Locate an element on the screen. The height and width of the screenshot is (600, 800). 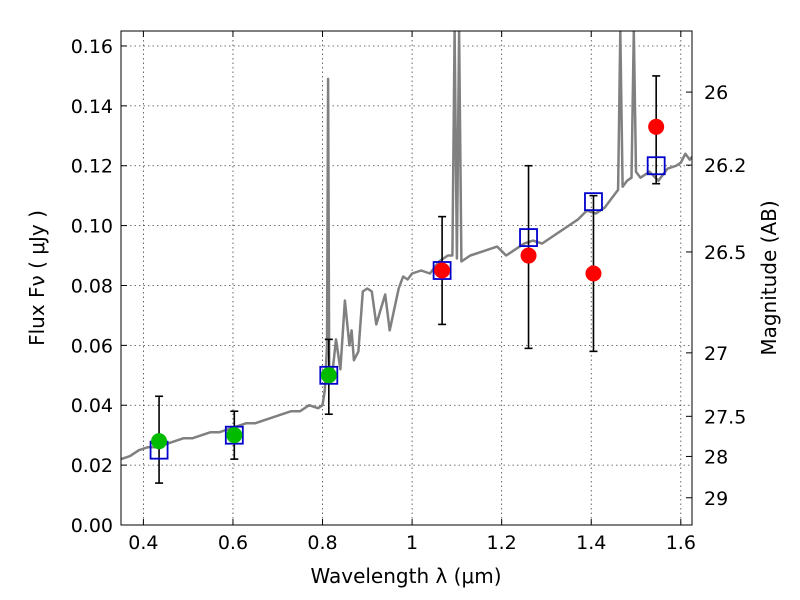
x-axis-title: Wavelength λ (μm) is located at coordinates (405, 576).